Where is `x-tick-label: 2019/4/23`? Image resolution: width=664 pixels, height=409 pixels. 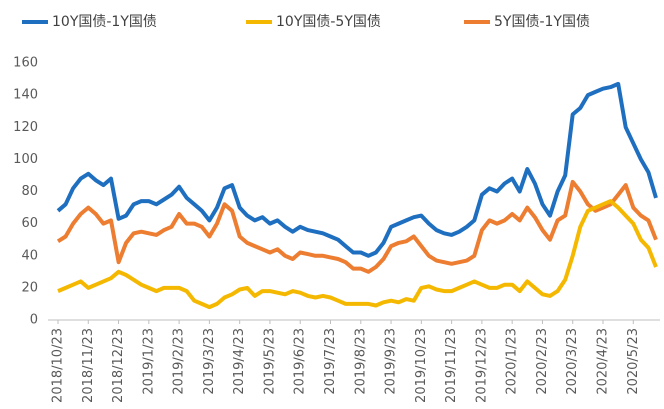 x-tick-label: 2019/4/23 is located at coordinates (239, 361).